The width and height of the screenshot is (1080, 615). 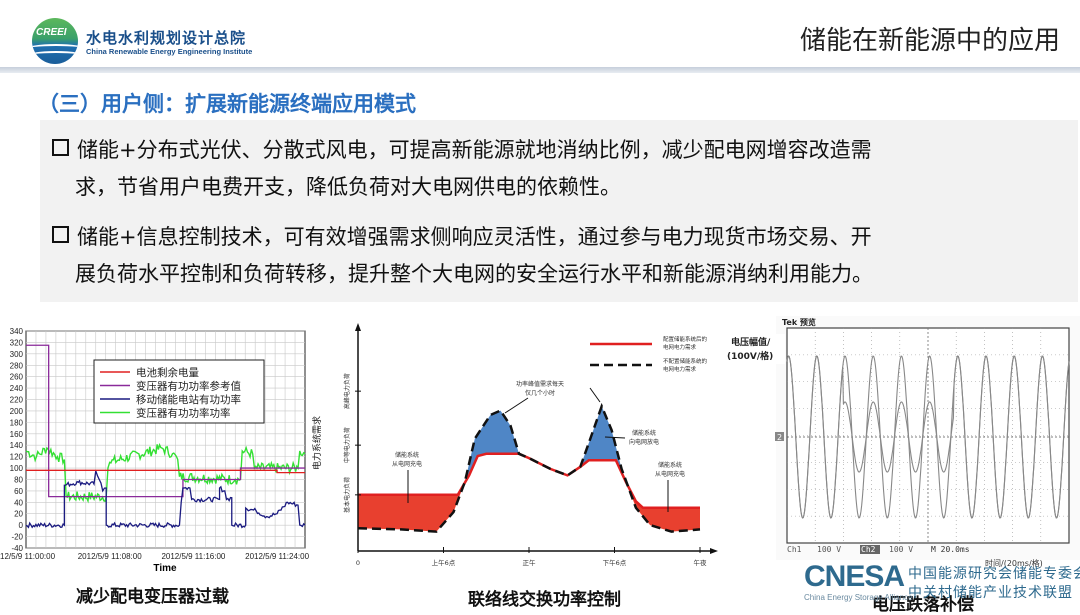 What do you see at coordinates (188, 399) in the screenshot?
I see `legend-label: 移动储能电站有功功率` at bounding box center [188, 399].